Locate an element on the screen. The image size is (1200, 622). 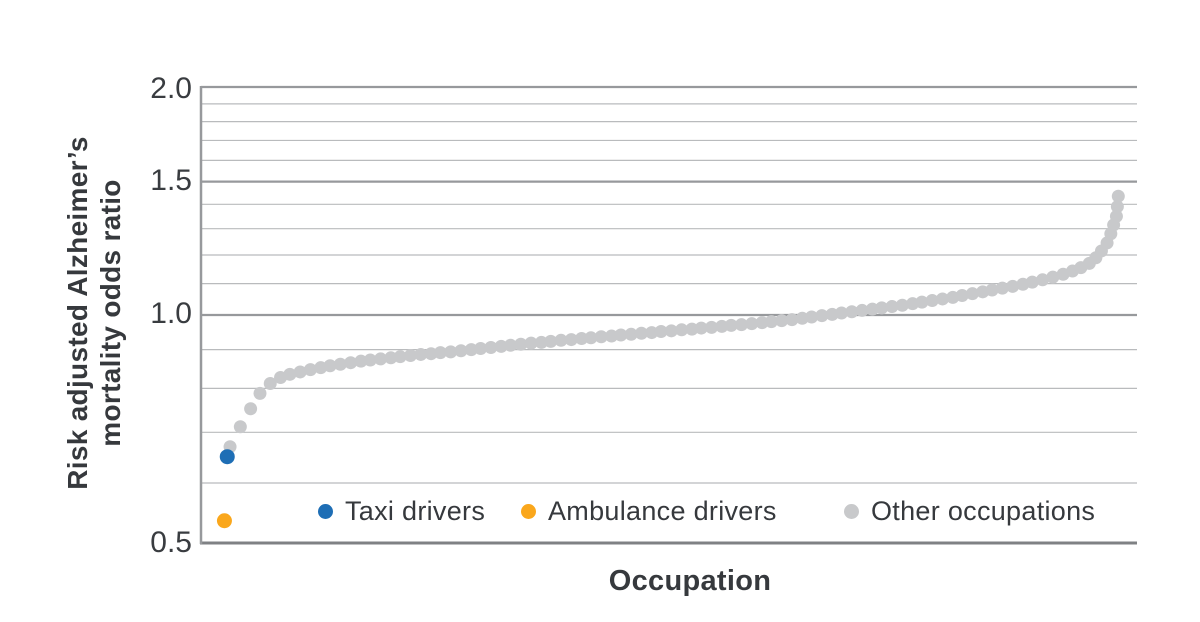
y-tick-label-0.5: 0.5 is located at coordinates (171, 542).